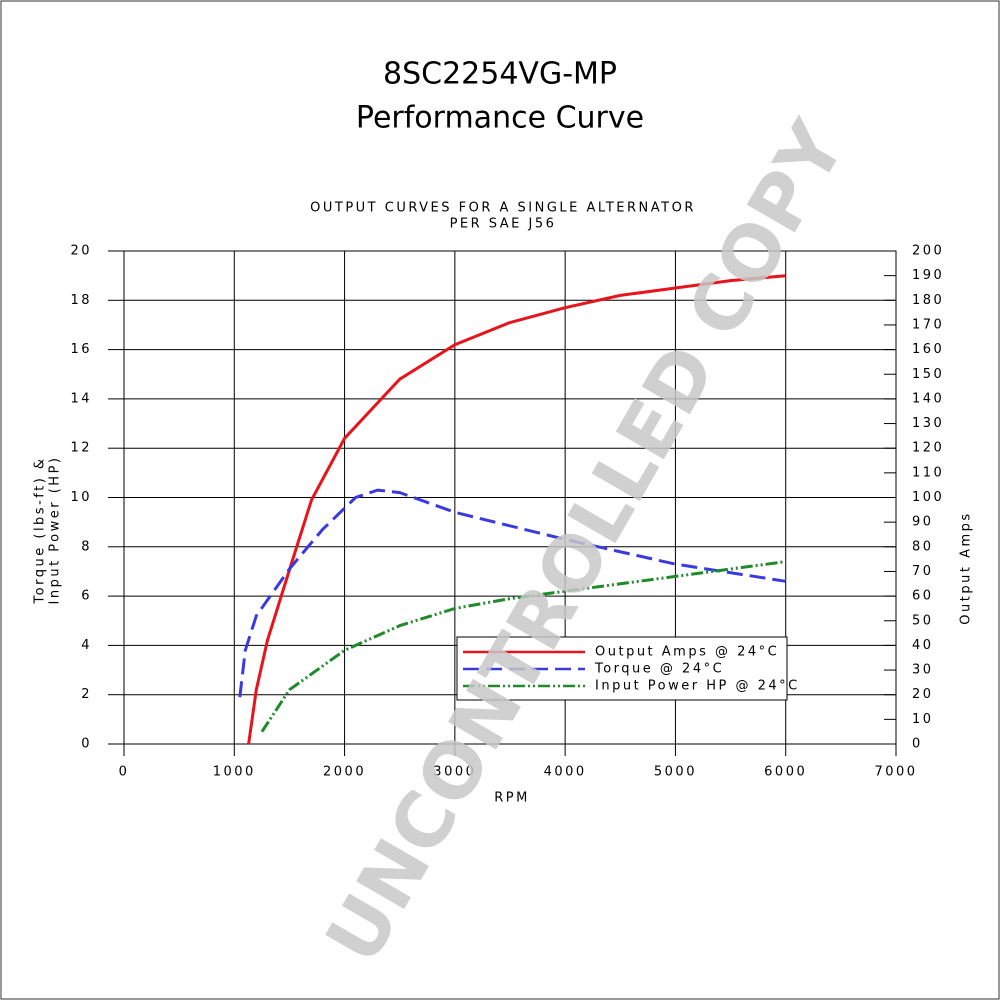 This screenshot has height=1000, width=1000. Describe the element at coordinates (500, 74) in the screenshot. I see `chart-title: 8SC2254VG-MP` at that location.